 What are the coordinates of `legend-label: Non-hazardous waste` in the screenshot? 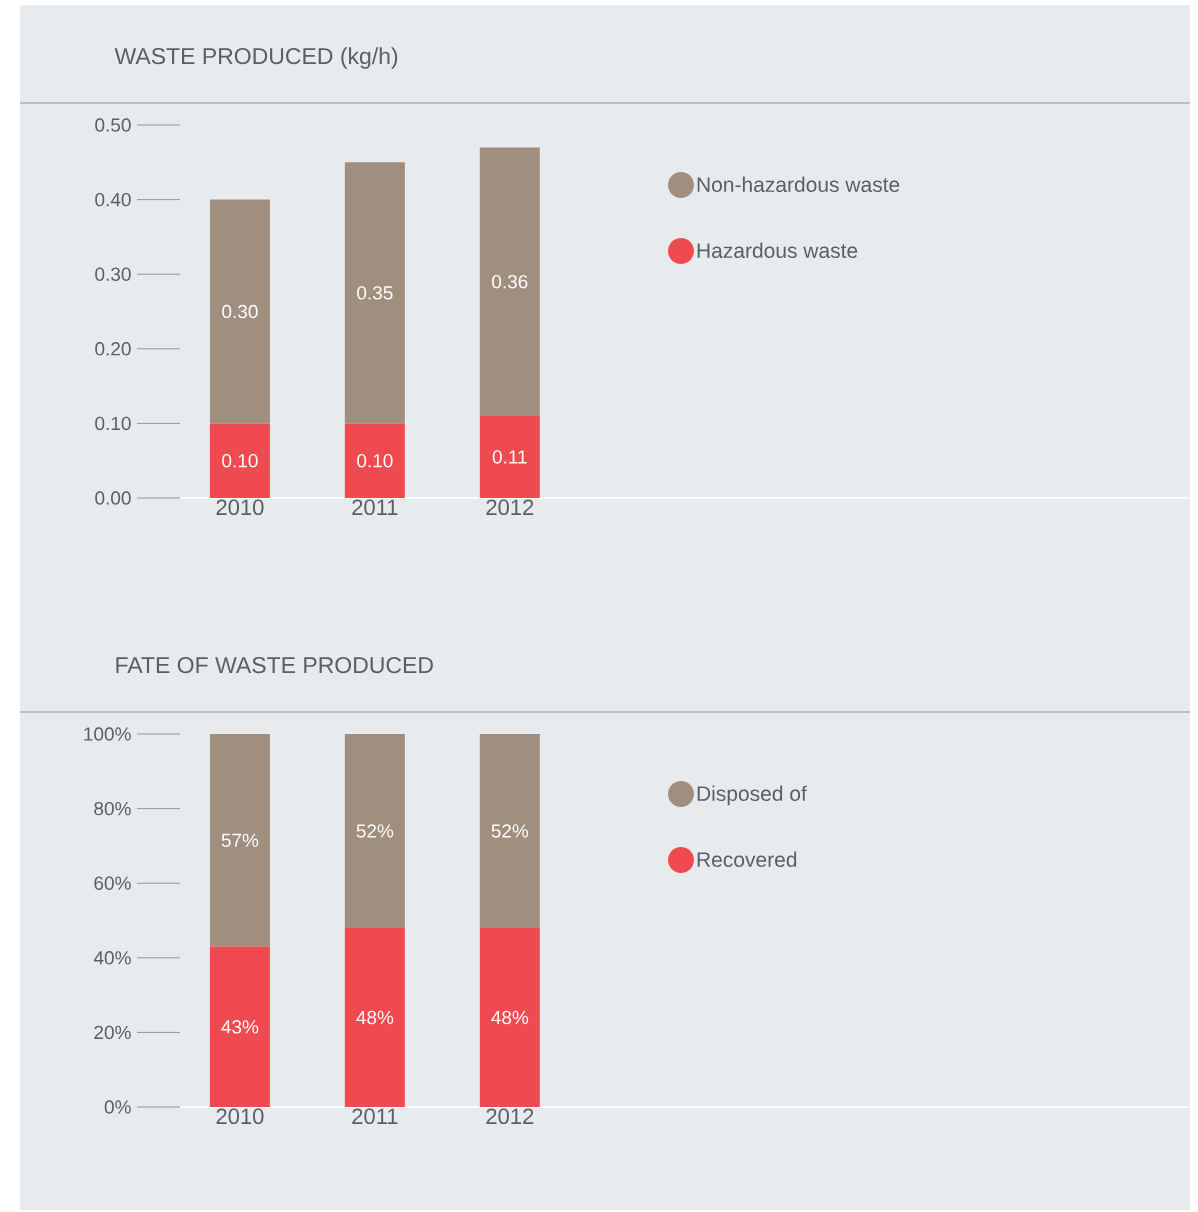 It's located at (798, 184).